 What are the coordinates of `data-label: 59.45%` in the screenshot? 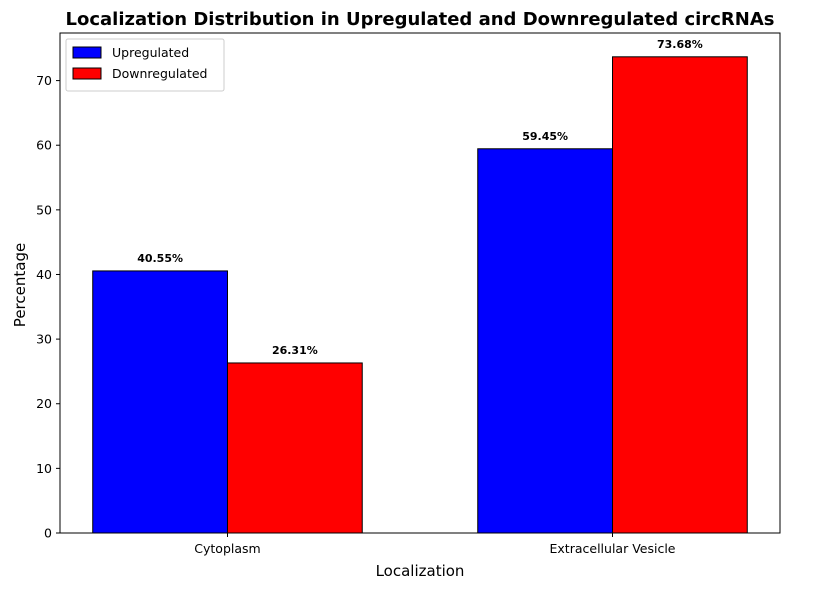 It's located at (545, 136).